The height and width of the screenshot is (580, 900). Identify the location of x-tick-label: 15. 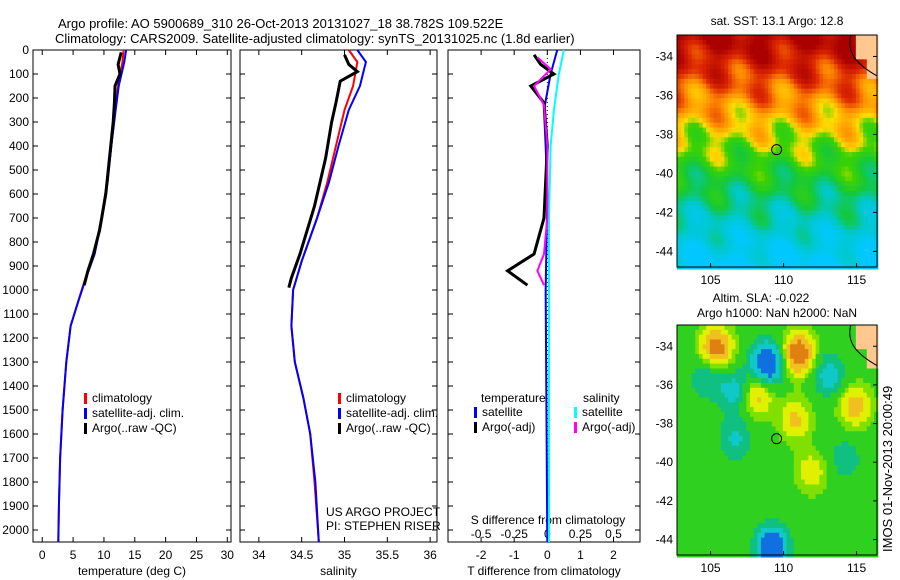
(135, 555).